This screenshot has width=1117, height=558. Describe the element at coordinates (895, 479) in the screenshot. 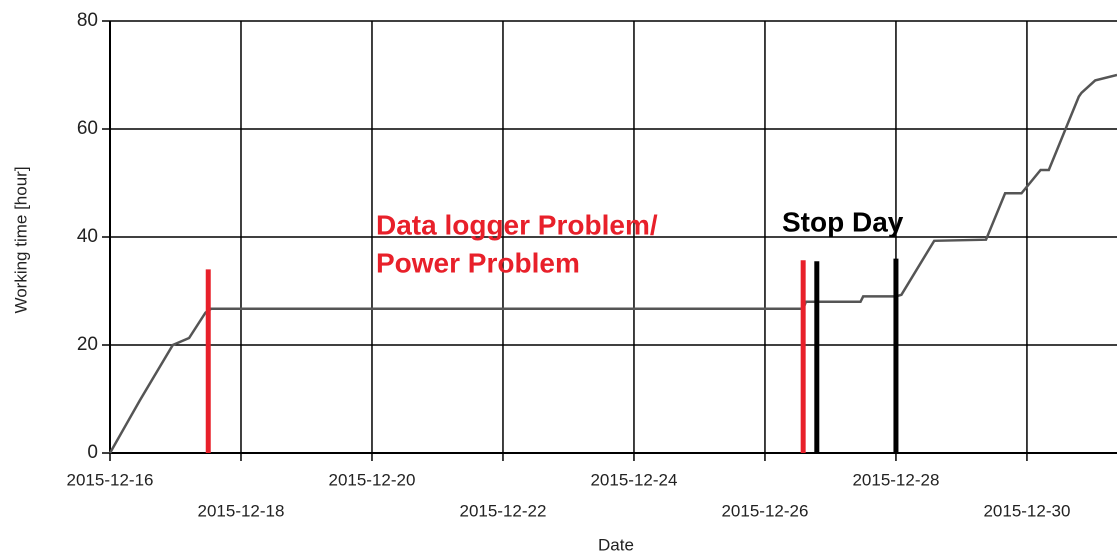

I see `x-tick-label: 2015-12-28` at that location.